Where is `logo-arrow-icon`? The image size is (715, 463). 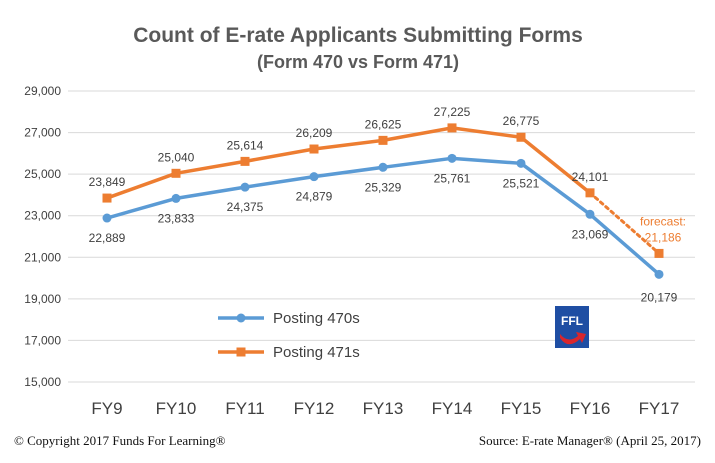
logo-arrow-icon is located at coordinates (573, 338).